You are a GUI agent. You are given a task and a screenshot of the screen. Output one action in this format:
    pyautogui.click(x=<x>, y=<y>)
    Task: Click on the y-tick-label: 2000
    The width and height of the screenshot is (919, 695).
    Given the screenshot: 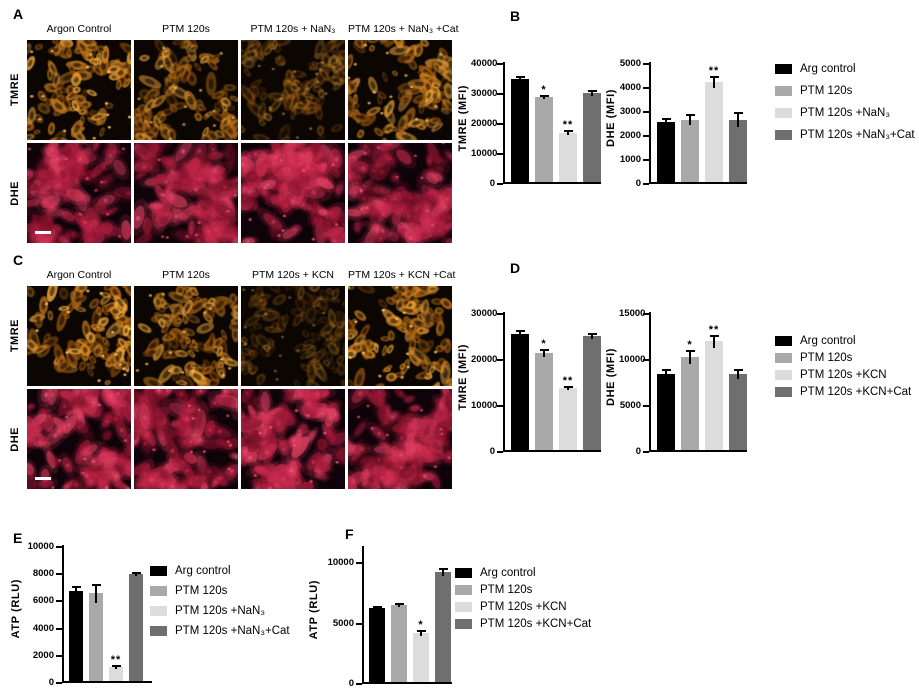 What is the action you would take?
    pyautogui.click(x=630, y=135)
    